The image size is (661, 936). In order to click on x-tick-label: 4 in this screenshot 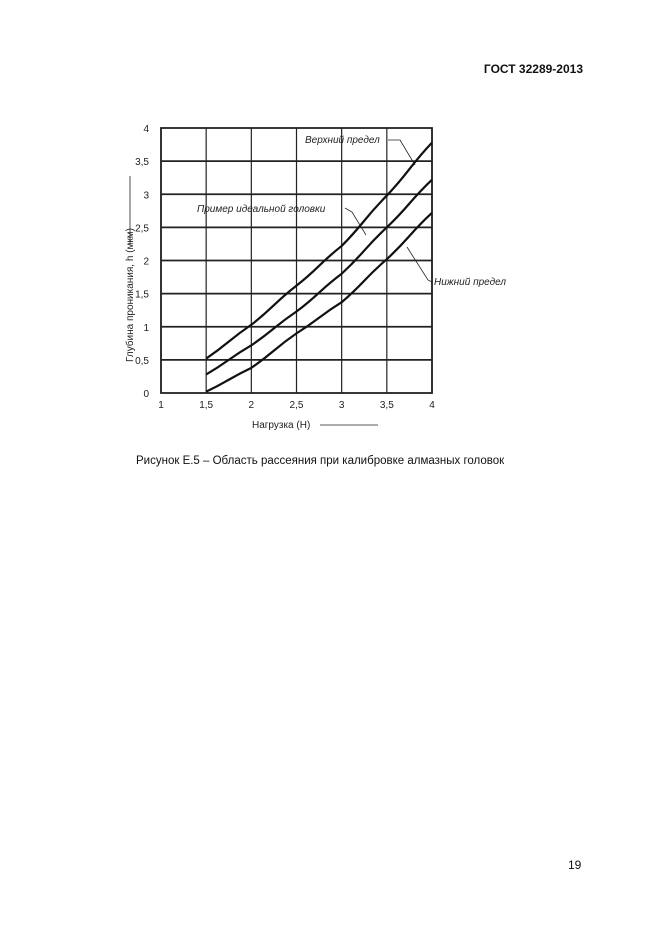, I will do `click(432, 405)`.